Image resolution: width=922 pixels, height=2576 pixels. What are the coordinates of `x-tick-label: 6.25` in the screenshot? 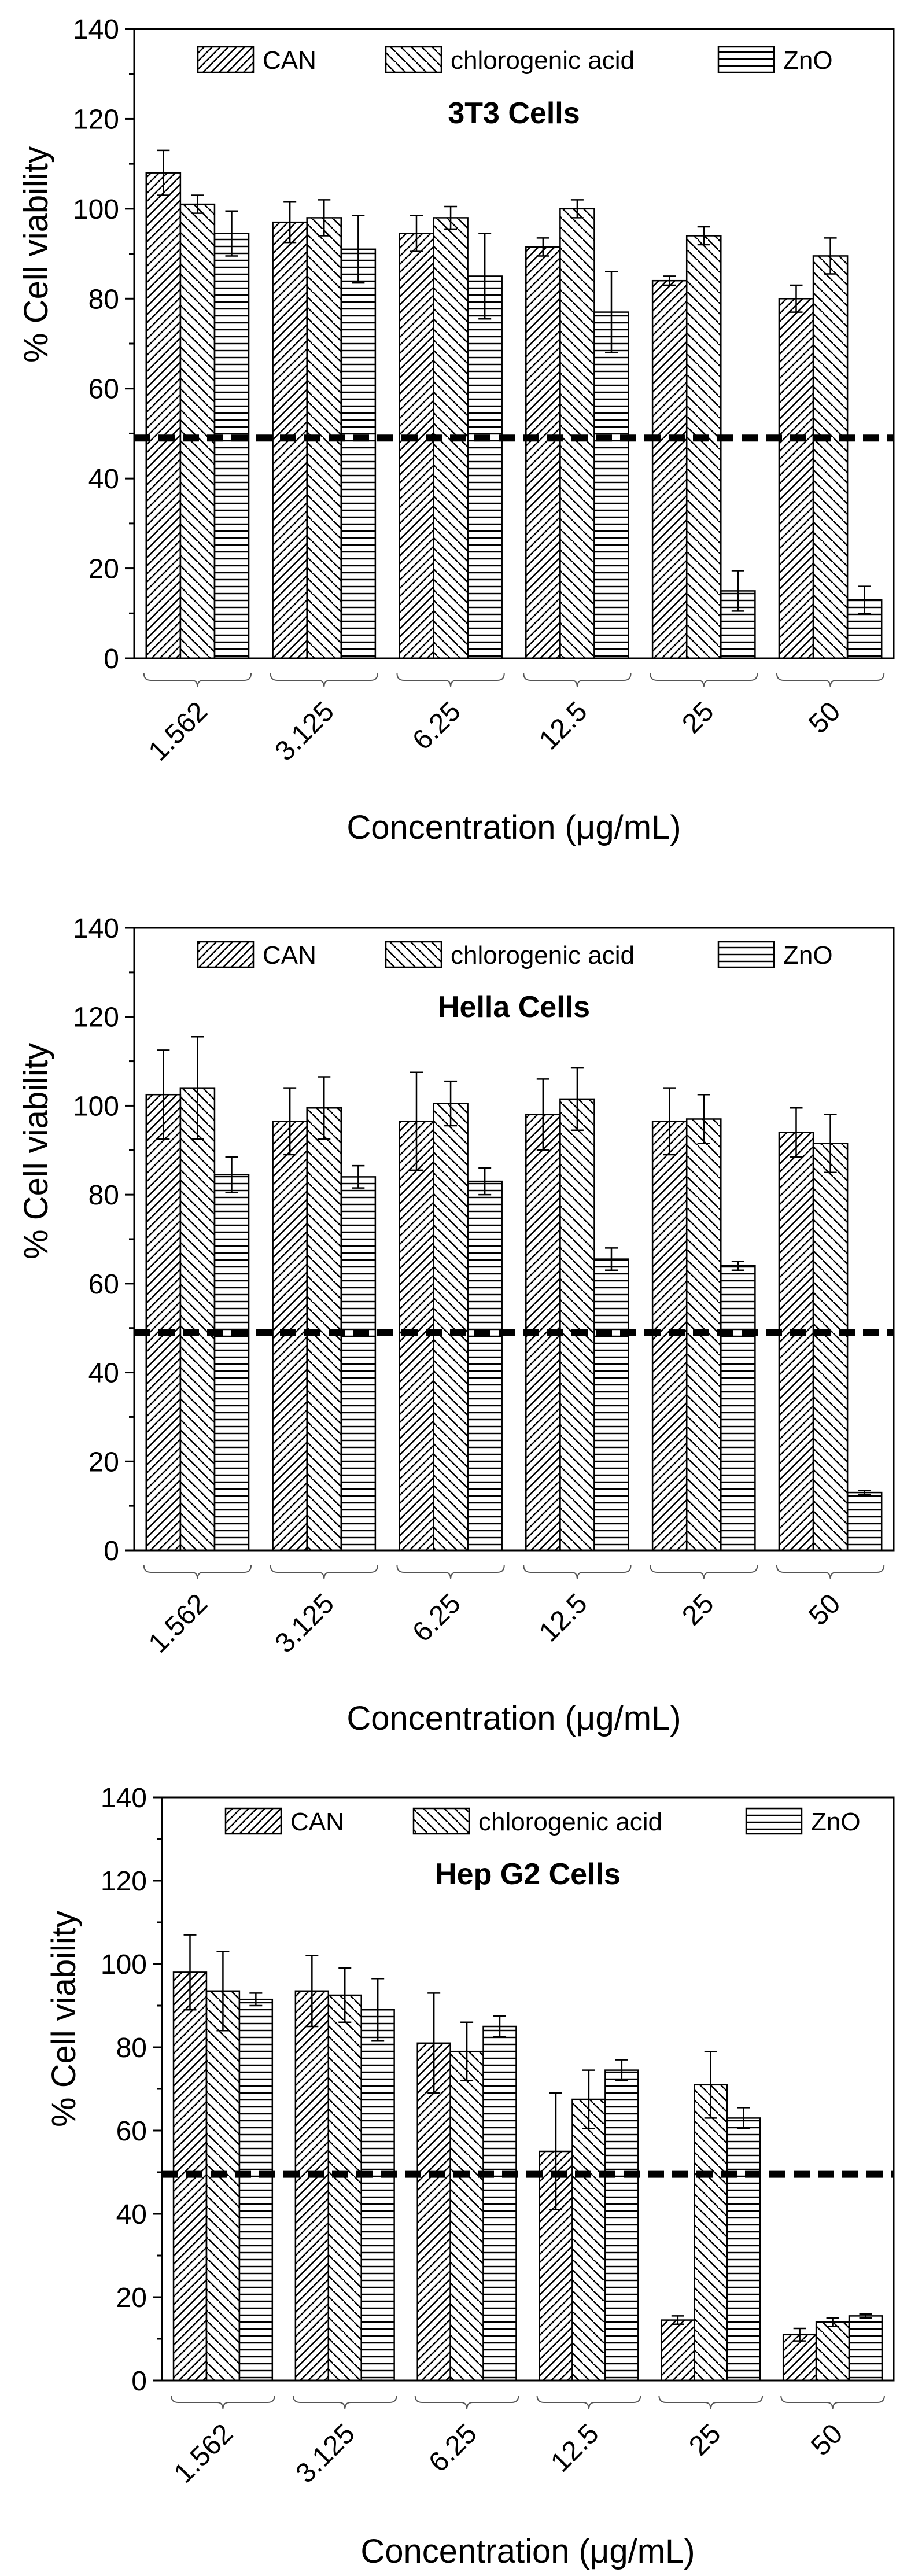 It's located at (453, 2448).